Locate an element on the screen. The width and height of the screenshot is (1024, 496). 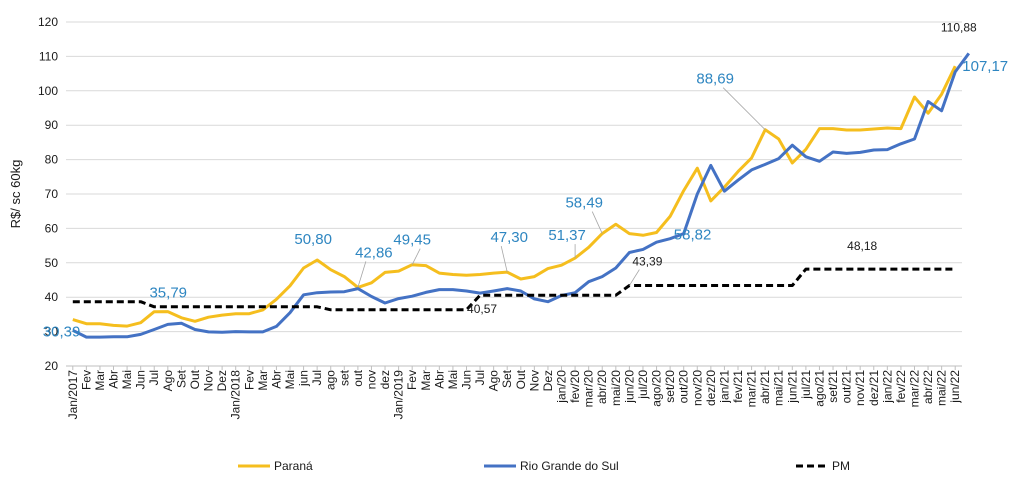
x-tick-label: abr/20 is located at coordinates (602, 387).